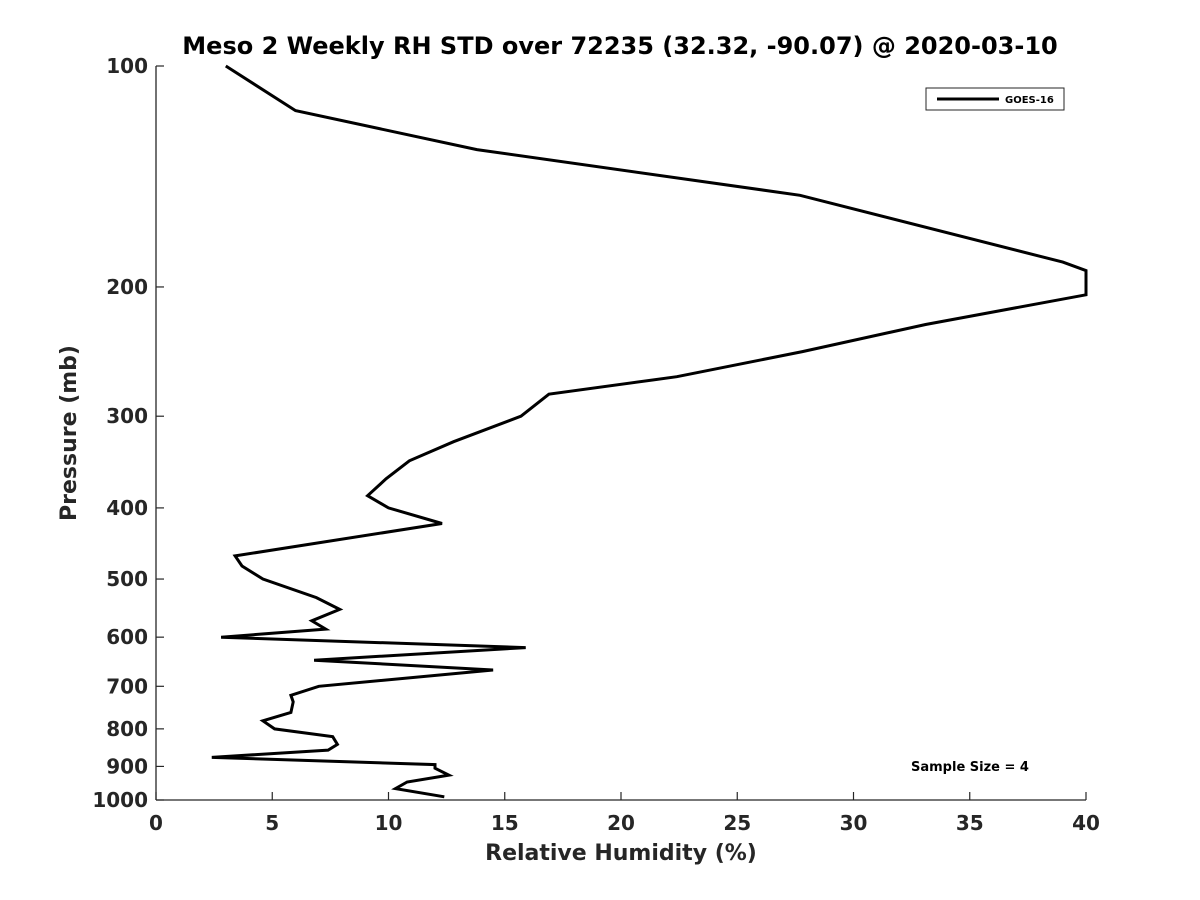  Describe the element at coordinates (127, 416) in the screenshot. I see `y-tick-label: 300` at that location.